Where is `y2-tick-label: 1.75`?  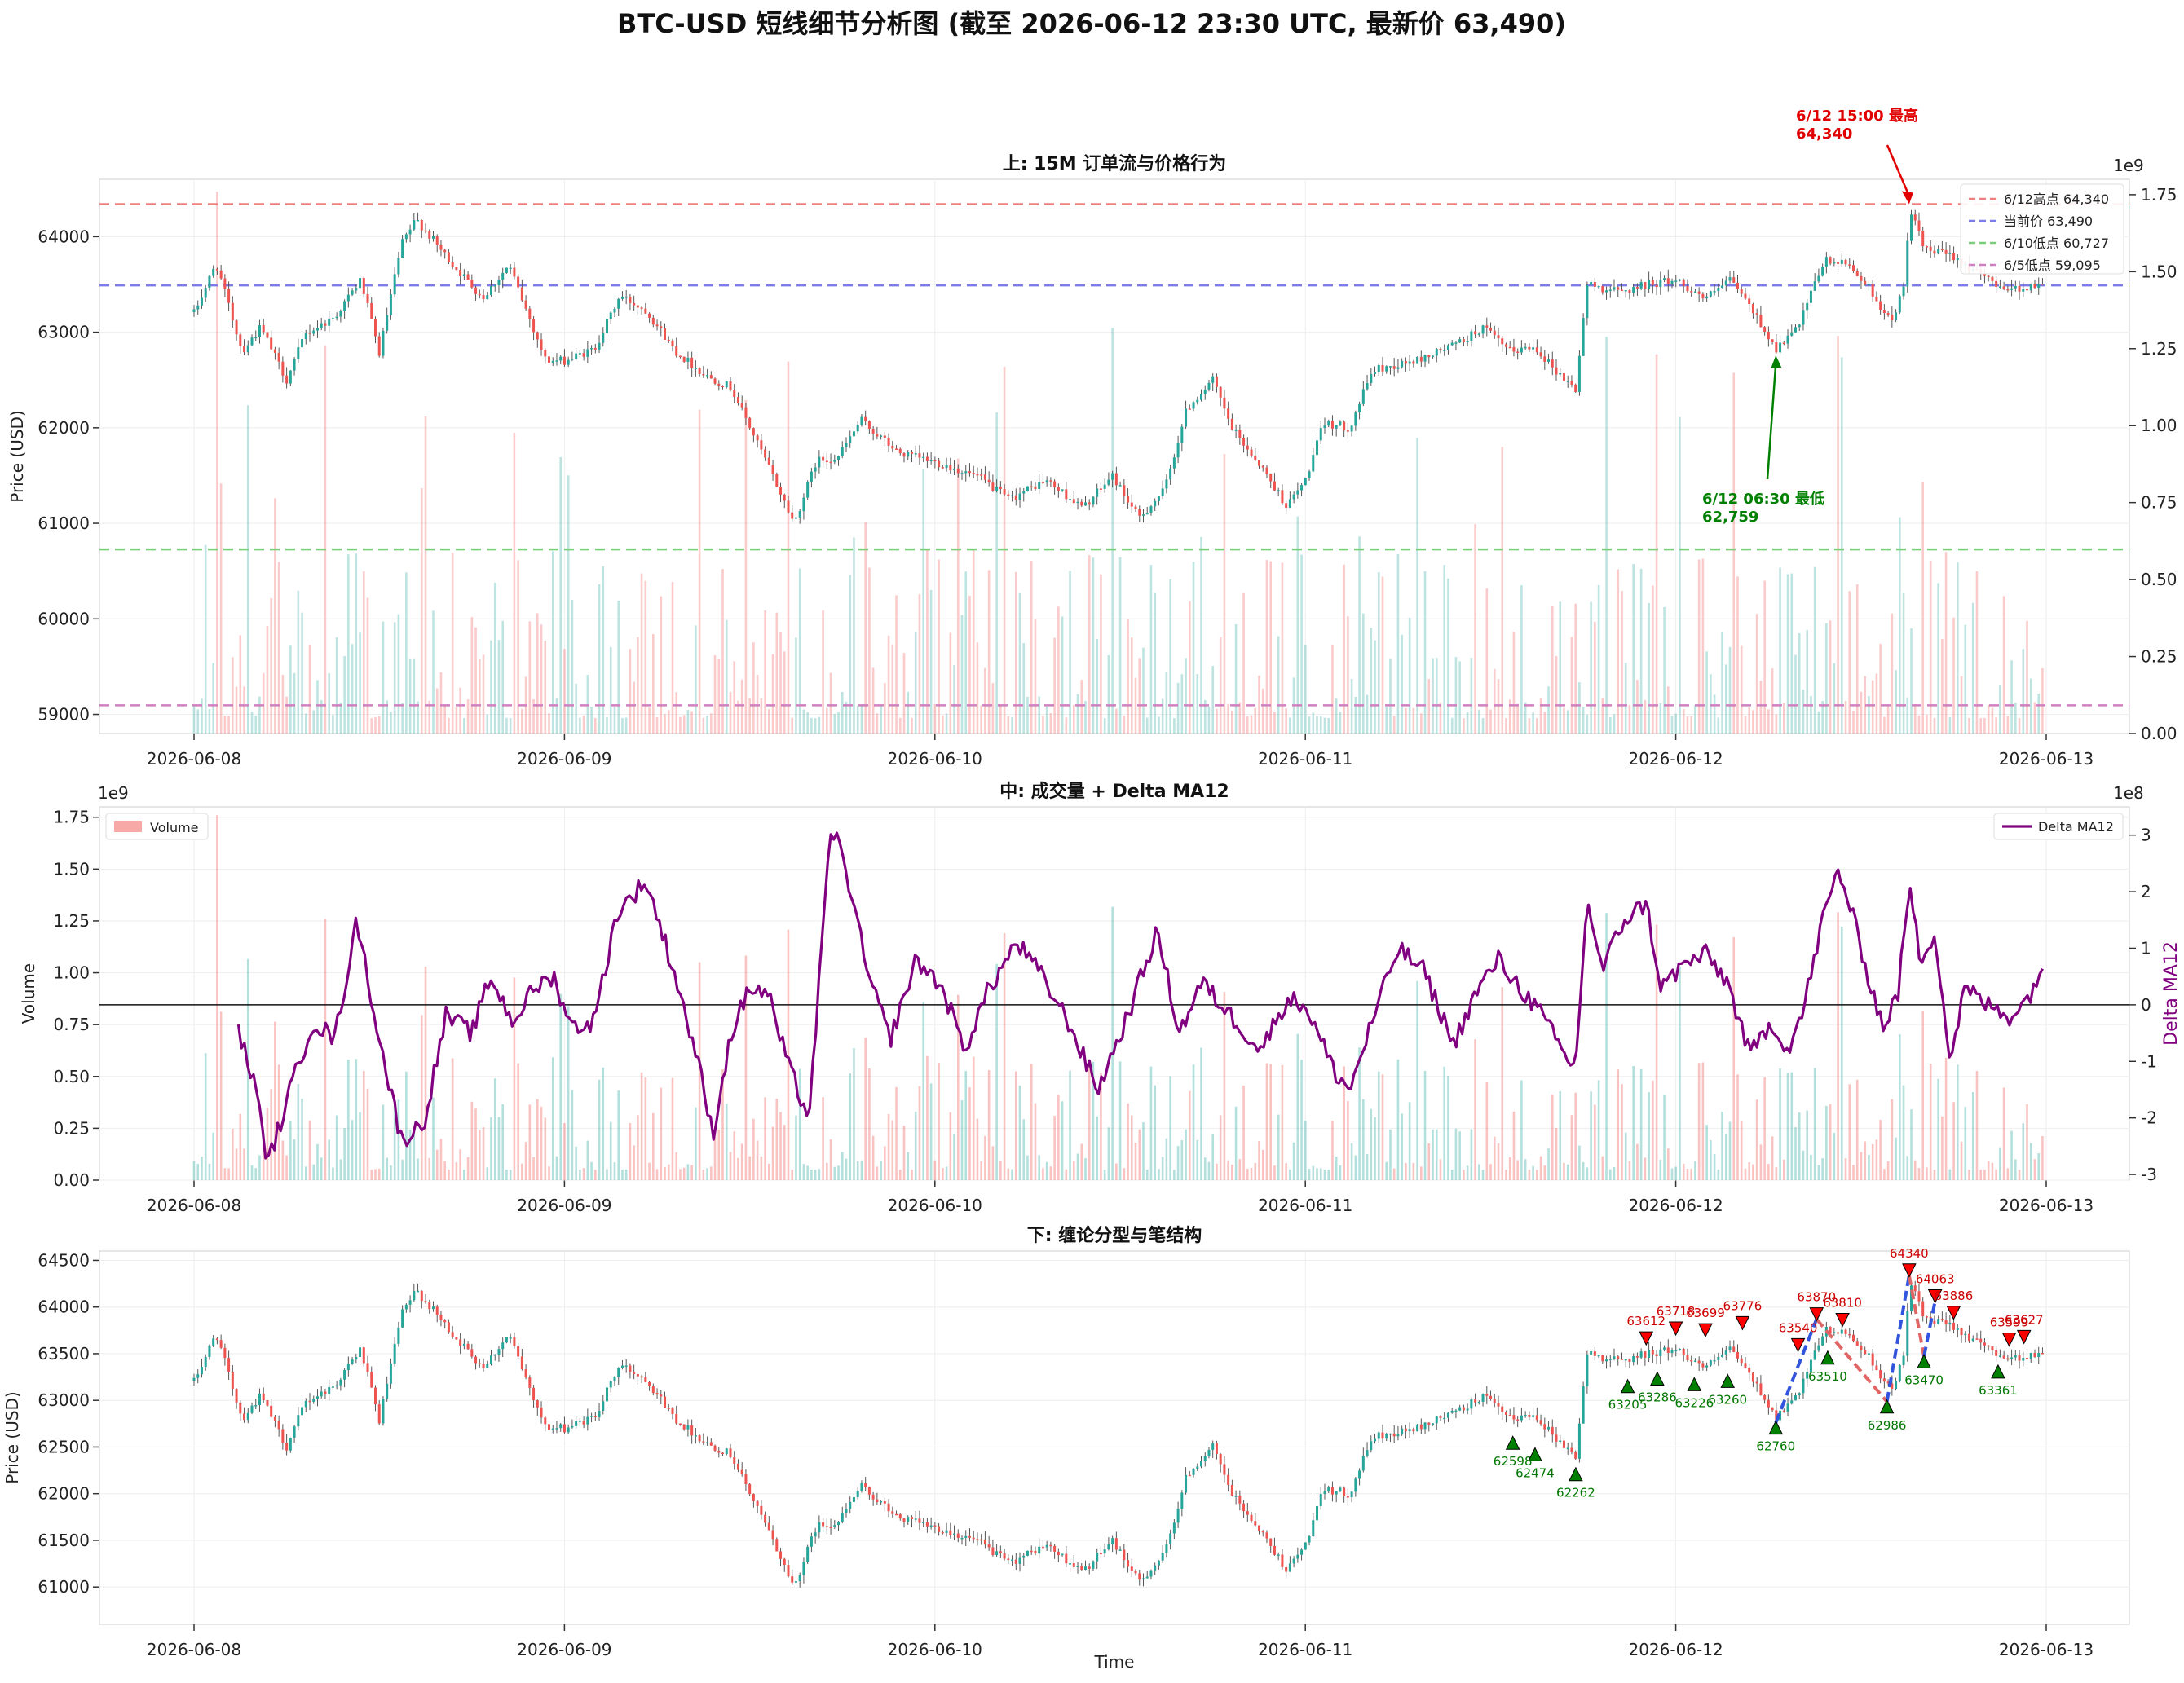 y2-tick-label: 1.75 is located at coordinates (2159, 195).